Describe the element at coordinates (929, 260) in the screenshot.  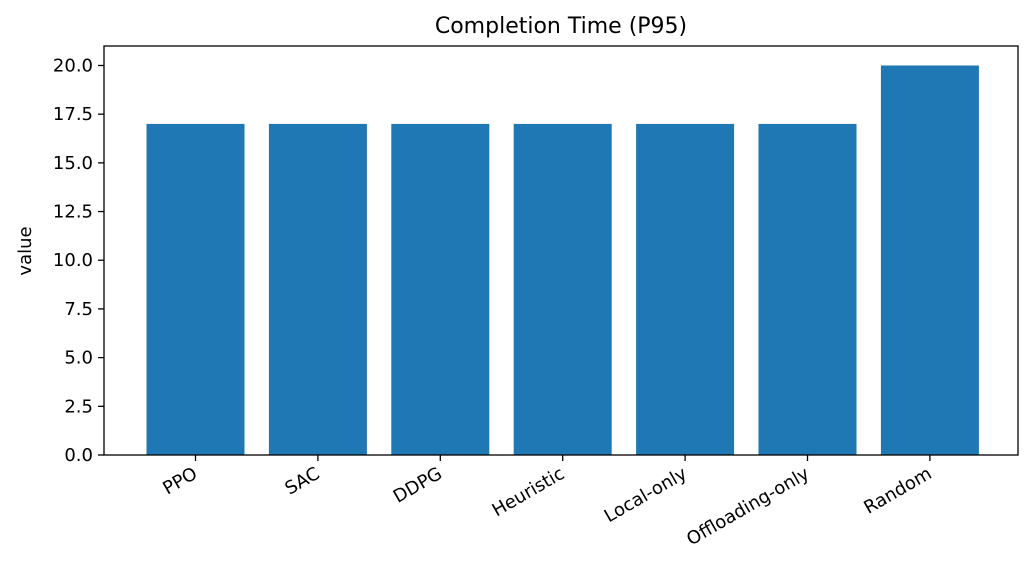
I see `bar-random` at that location.